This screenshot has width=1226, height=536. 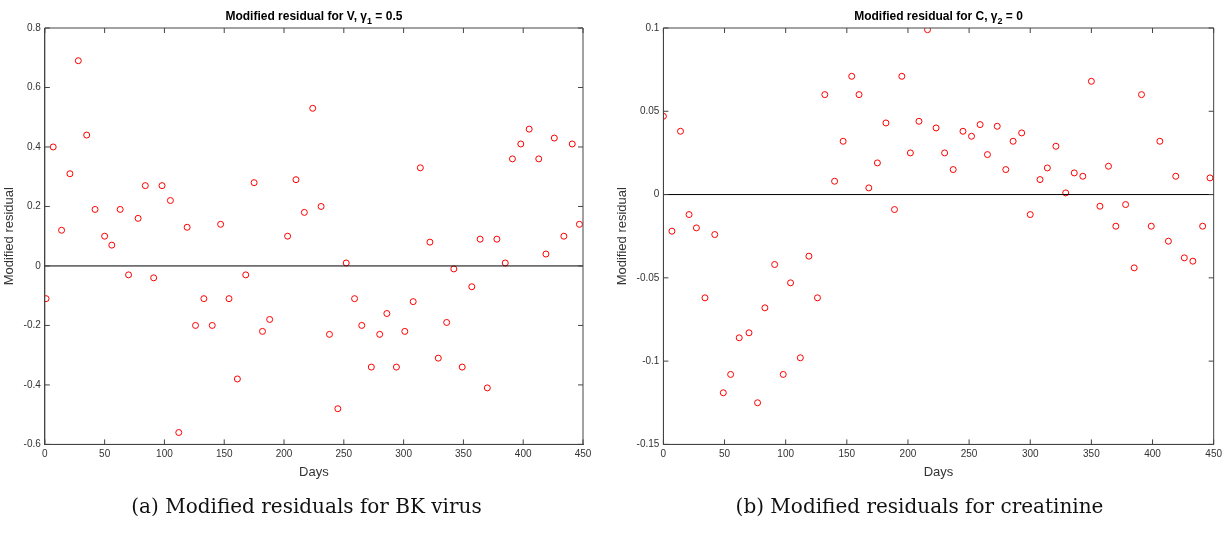 I want to click on y-tick-label: -0.2, so click(x=32, y=325).